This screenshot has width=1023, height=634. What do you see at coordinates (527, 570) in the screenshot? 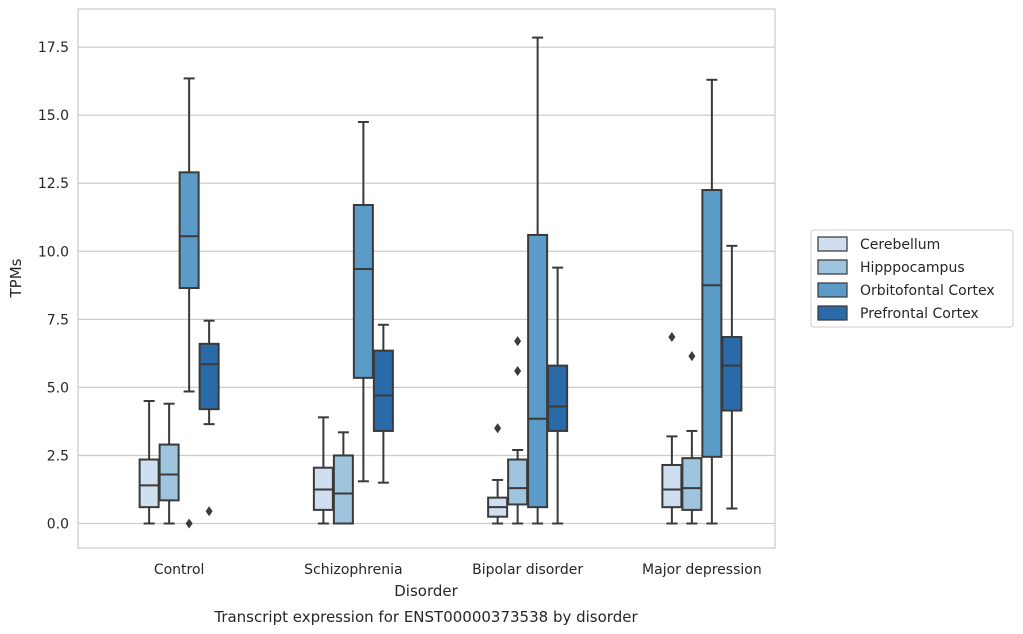
I see `x-tick-label: Bipolar disorder` at bounding box center [527, 570].